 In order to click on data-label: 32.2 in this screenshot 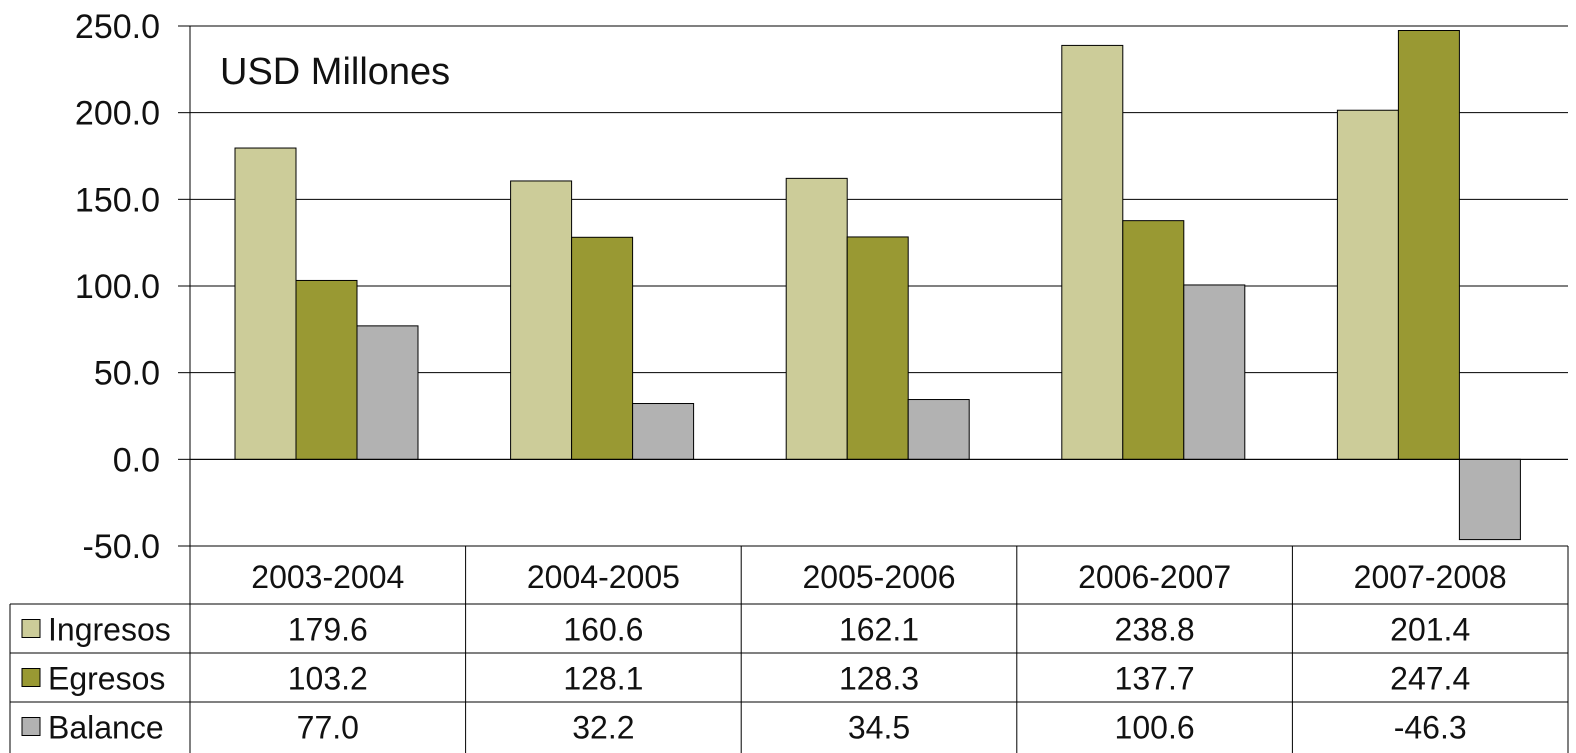, I will do `click(603, 728)`.